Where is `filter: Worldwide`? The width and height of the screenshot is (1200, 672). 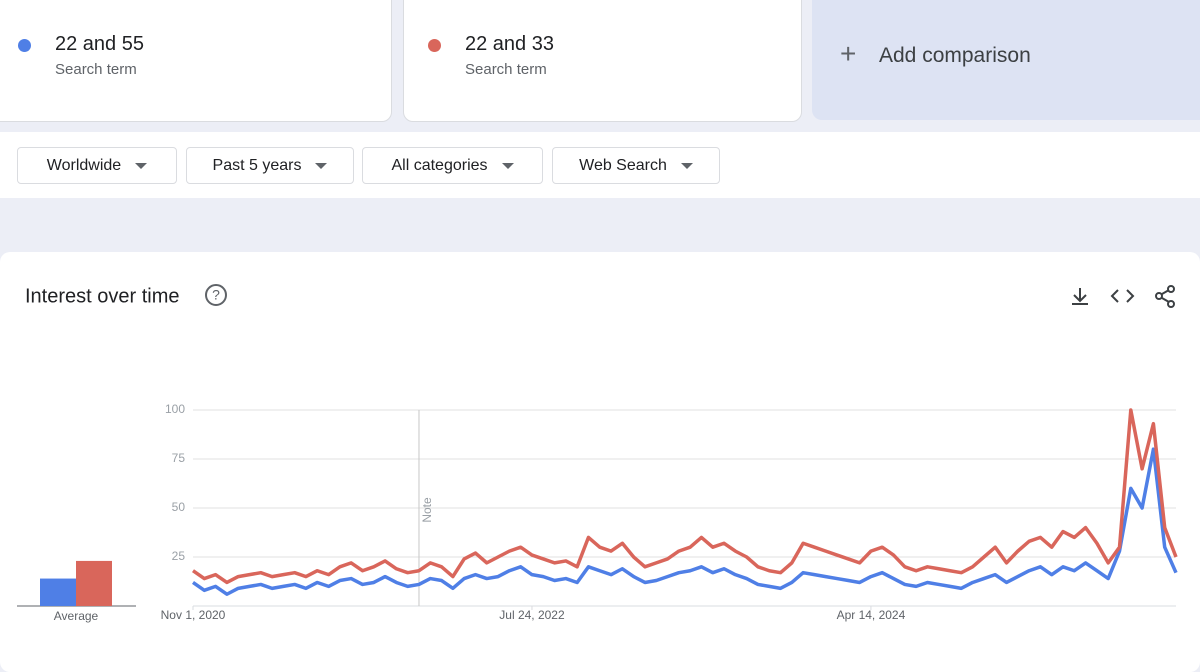
filter: Worldwide is located at coordinates (97, 165).